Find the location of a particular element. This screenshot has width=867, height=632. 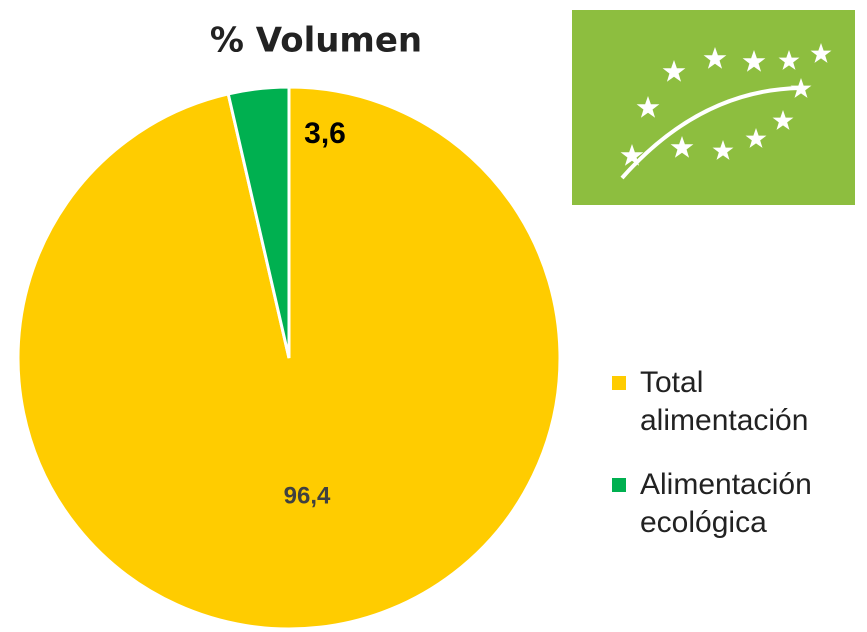

legend-label: Total alimentación is located at coordinates (724, 401).